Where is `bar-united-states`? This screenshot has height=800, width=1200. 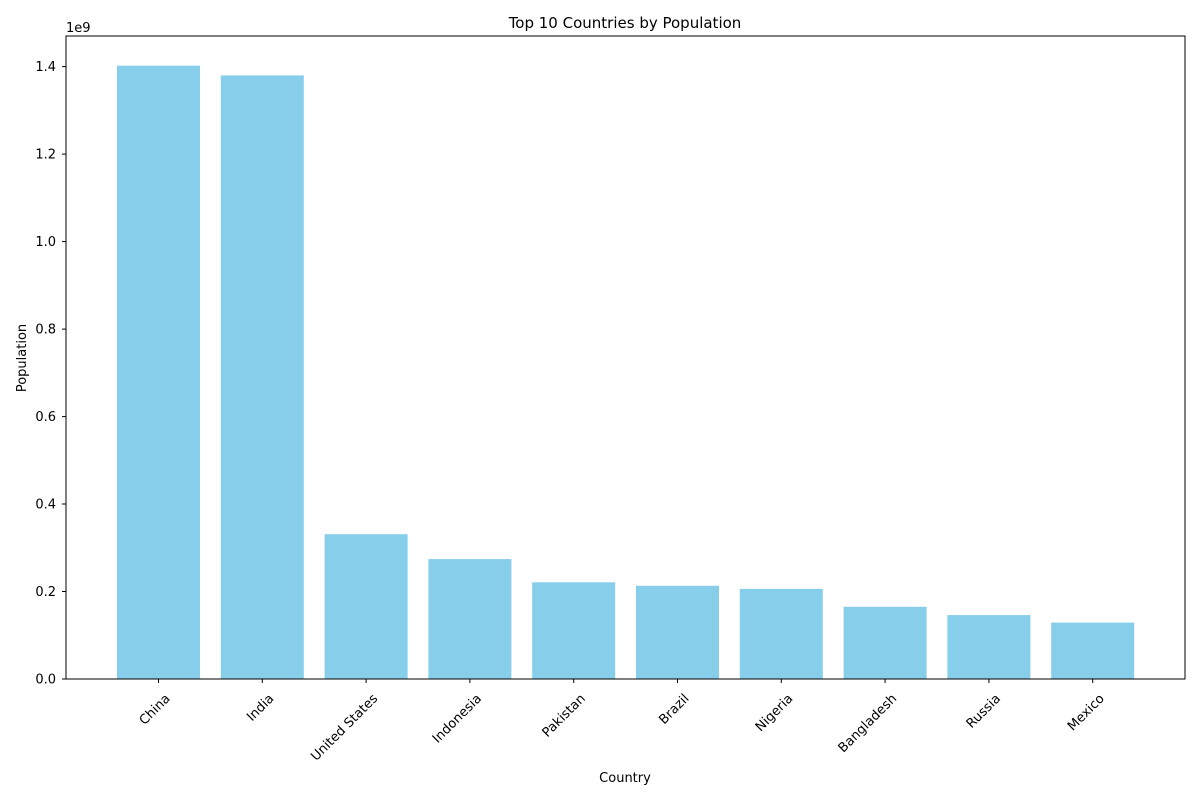 bar-united-states is located at coordinates (366, 606).